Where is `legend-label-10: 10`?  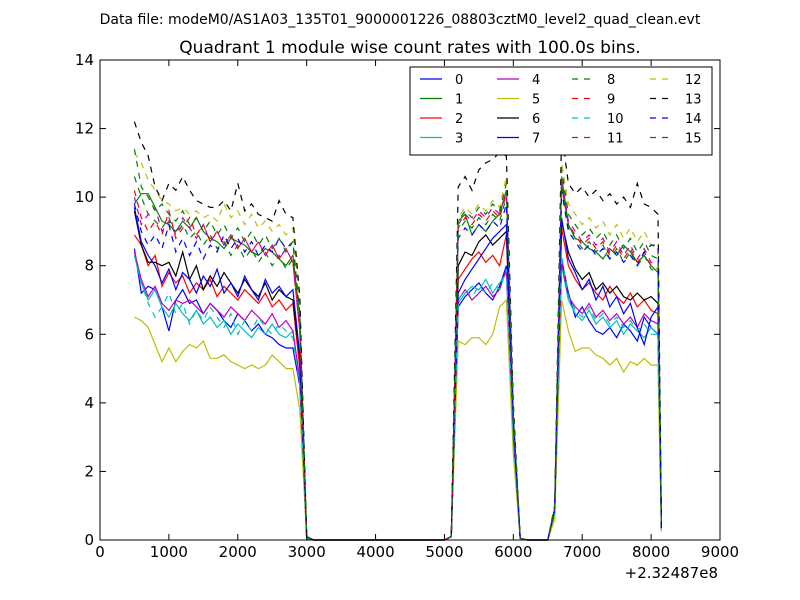
legend-label-10: 10 is located at coordinates (615, 119).